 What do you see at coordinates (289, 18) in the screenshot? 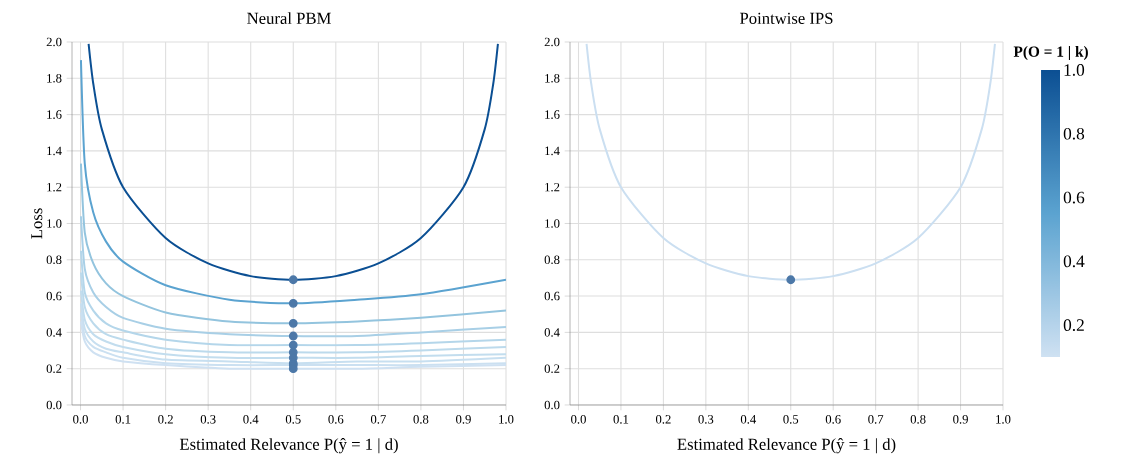
I see `chart-title: Neural PBM` at bounding box center [289, 18].